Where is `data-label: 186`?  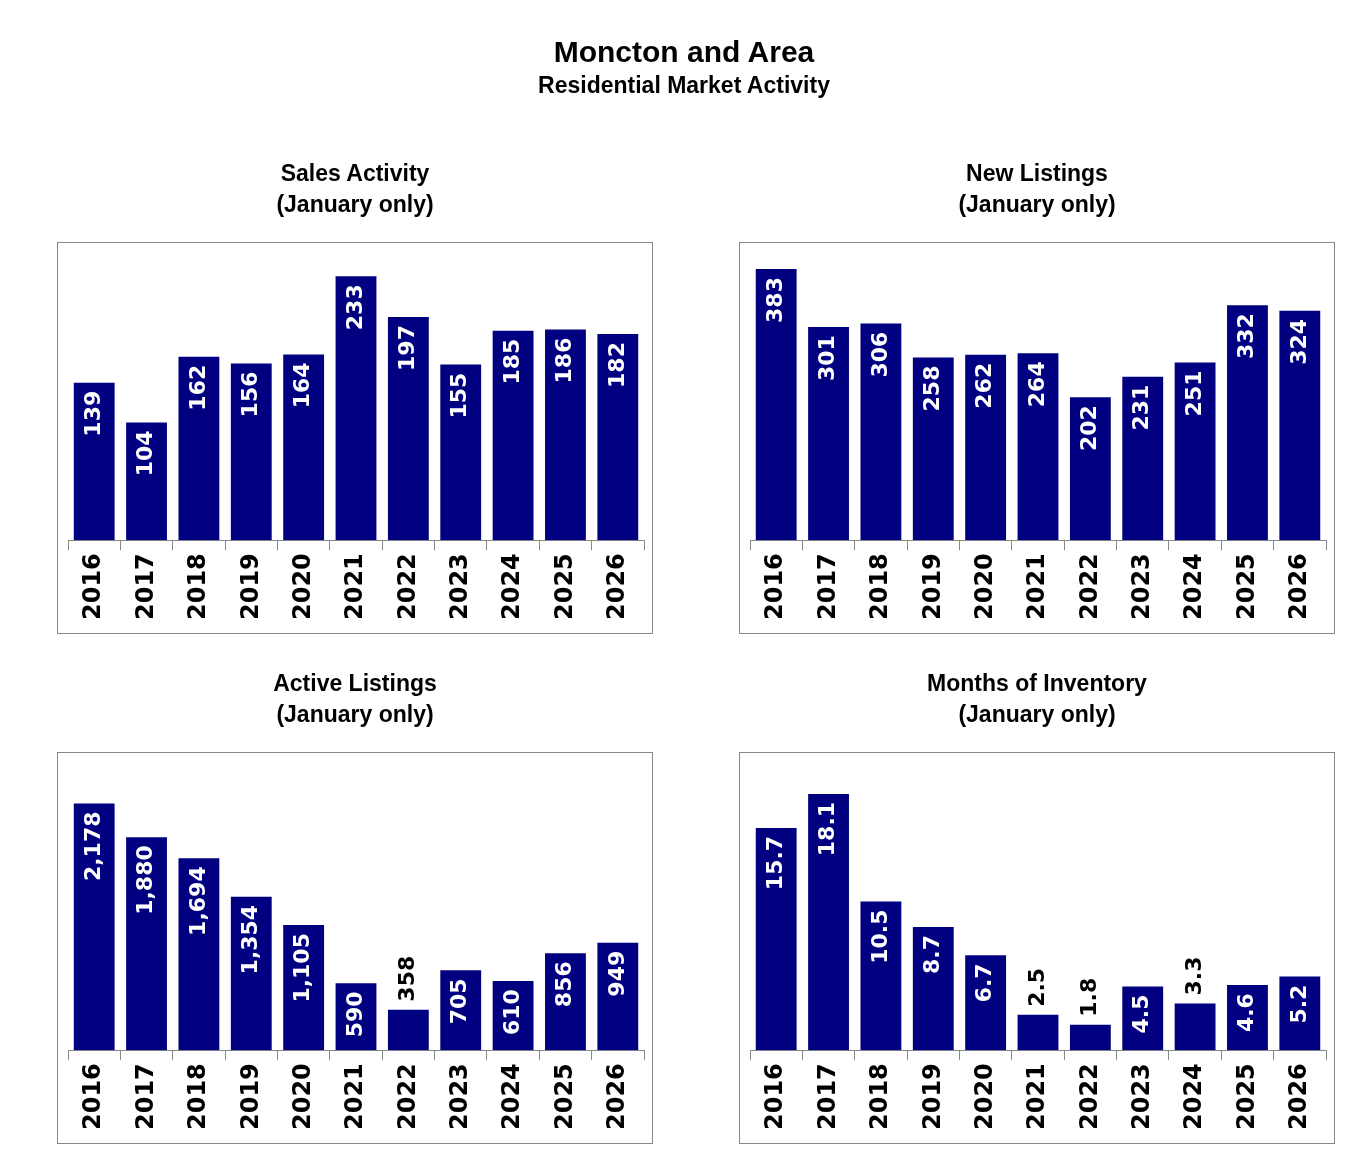 data-label: 186 is located at coordinates (564, 360).